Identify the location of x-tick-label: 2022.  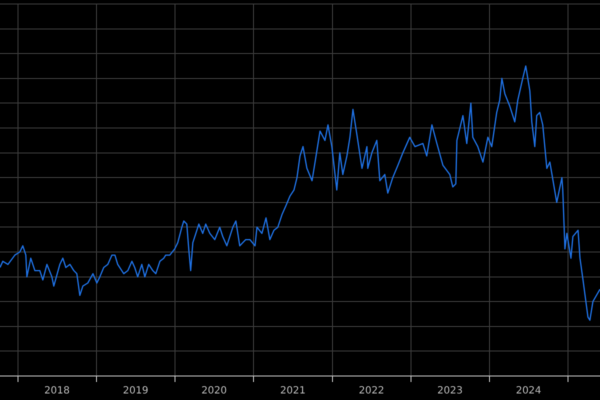
(371, 391).